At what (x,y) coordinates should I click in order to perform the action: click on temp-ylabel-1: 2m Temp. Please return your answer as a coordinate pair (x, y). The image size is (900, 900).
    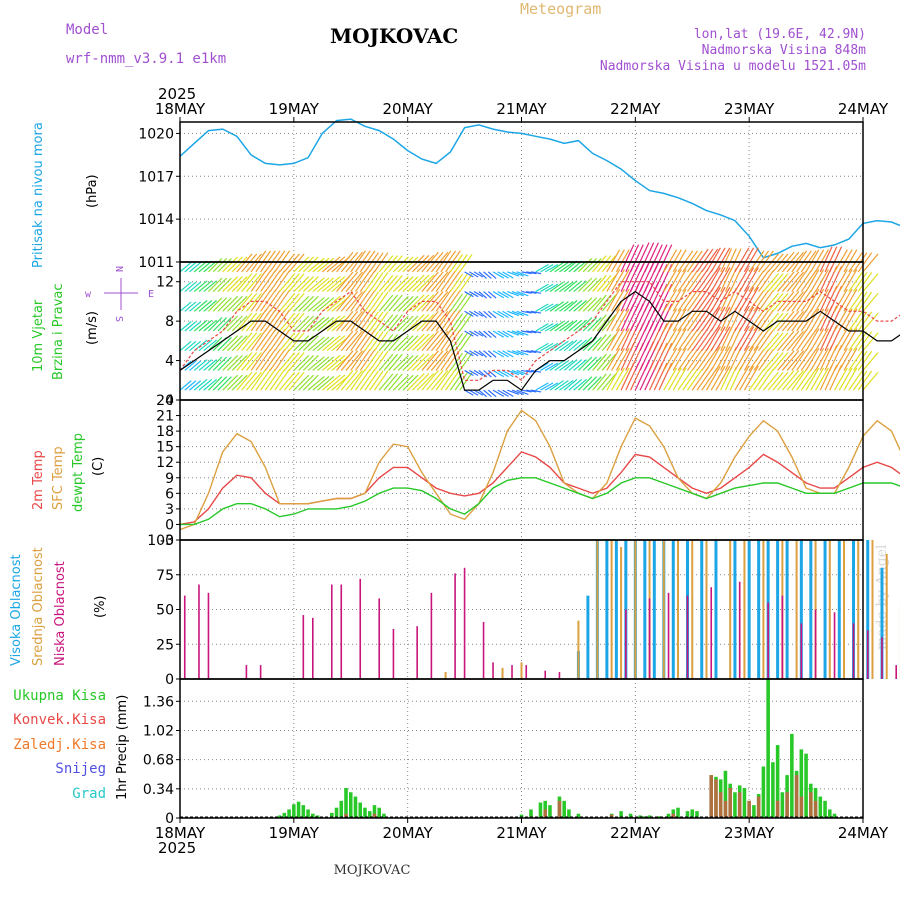
    Looking at the image, I should click on (38, 480).